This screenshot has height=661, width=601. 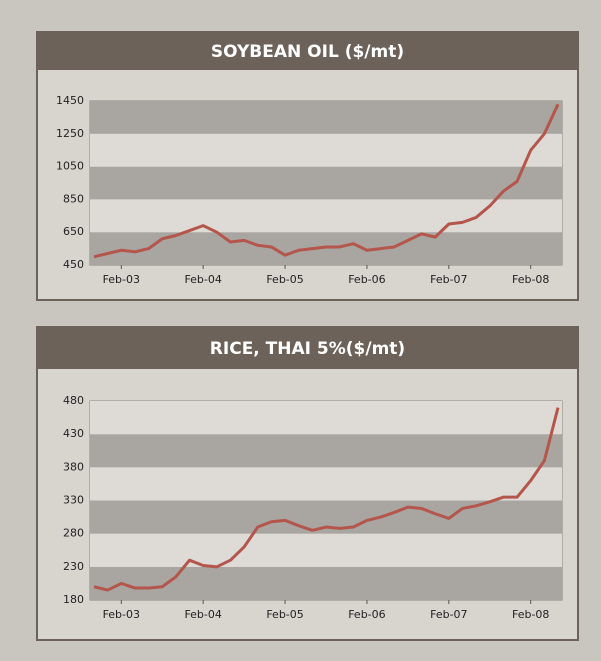 What do you see at coordinates (73, 231) in the screenshot?
I see `y-tick-label: 650` at bounding box center [73, 231].